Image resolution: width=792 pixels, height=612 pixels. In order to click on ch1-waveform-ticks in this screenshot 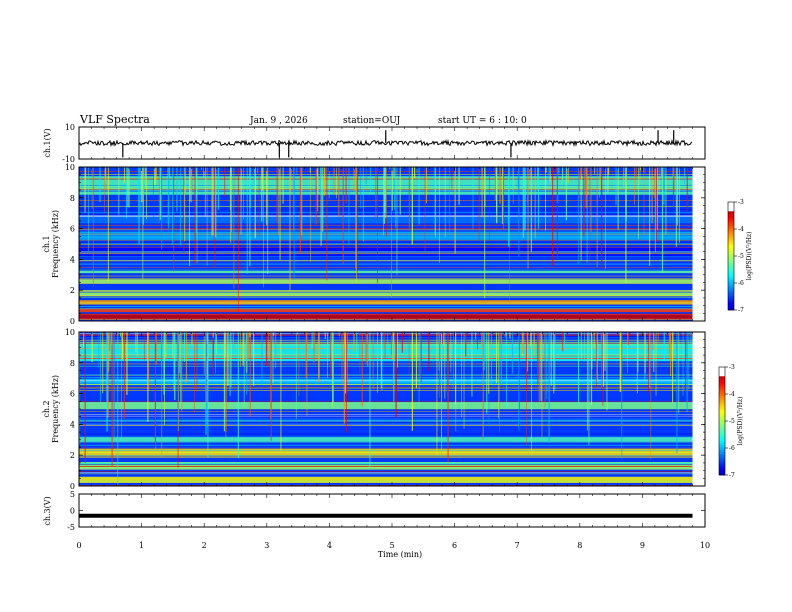, I will do `click(392, 143)`.